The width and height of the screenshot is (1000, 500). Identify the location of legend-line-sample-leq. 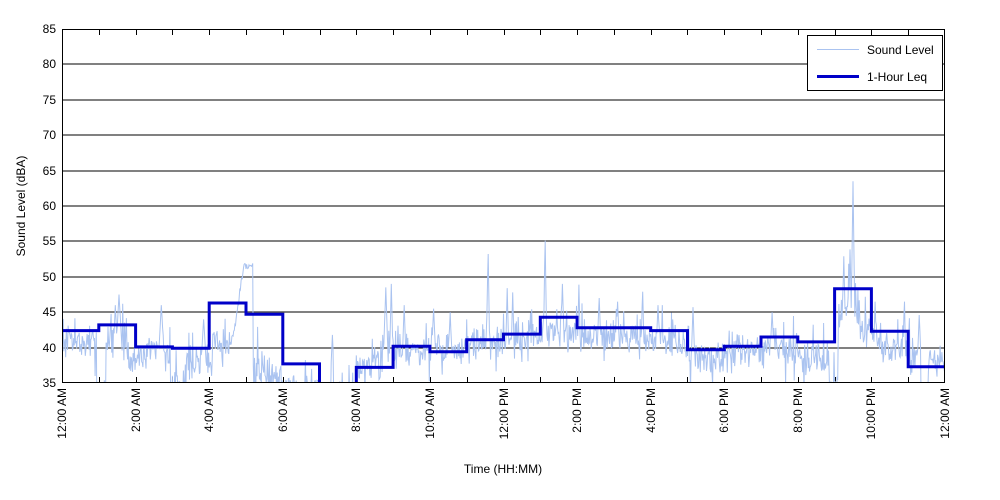
(838, 76).